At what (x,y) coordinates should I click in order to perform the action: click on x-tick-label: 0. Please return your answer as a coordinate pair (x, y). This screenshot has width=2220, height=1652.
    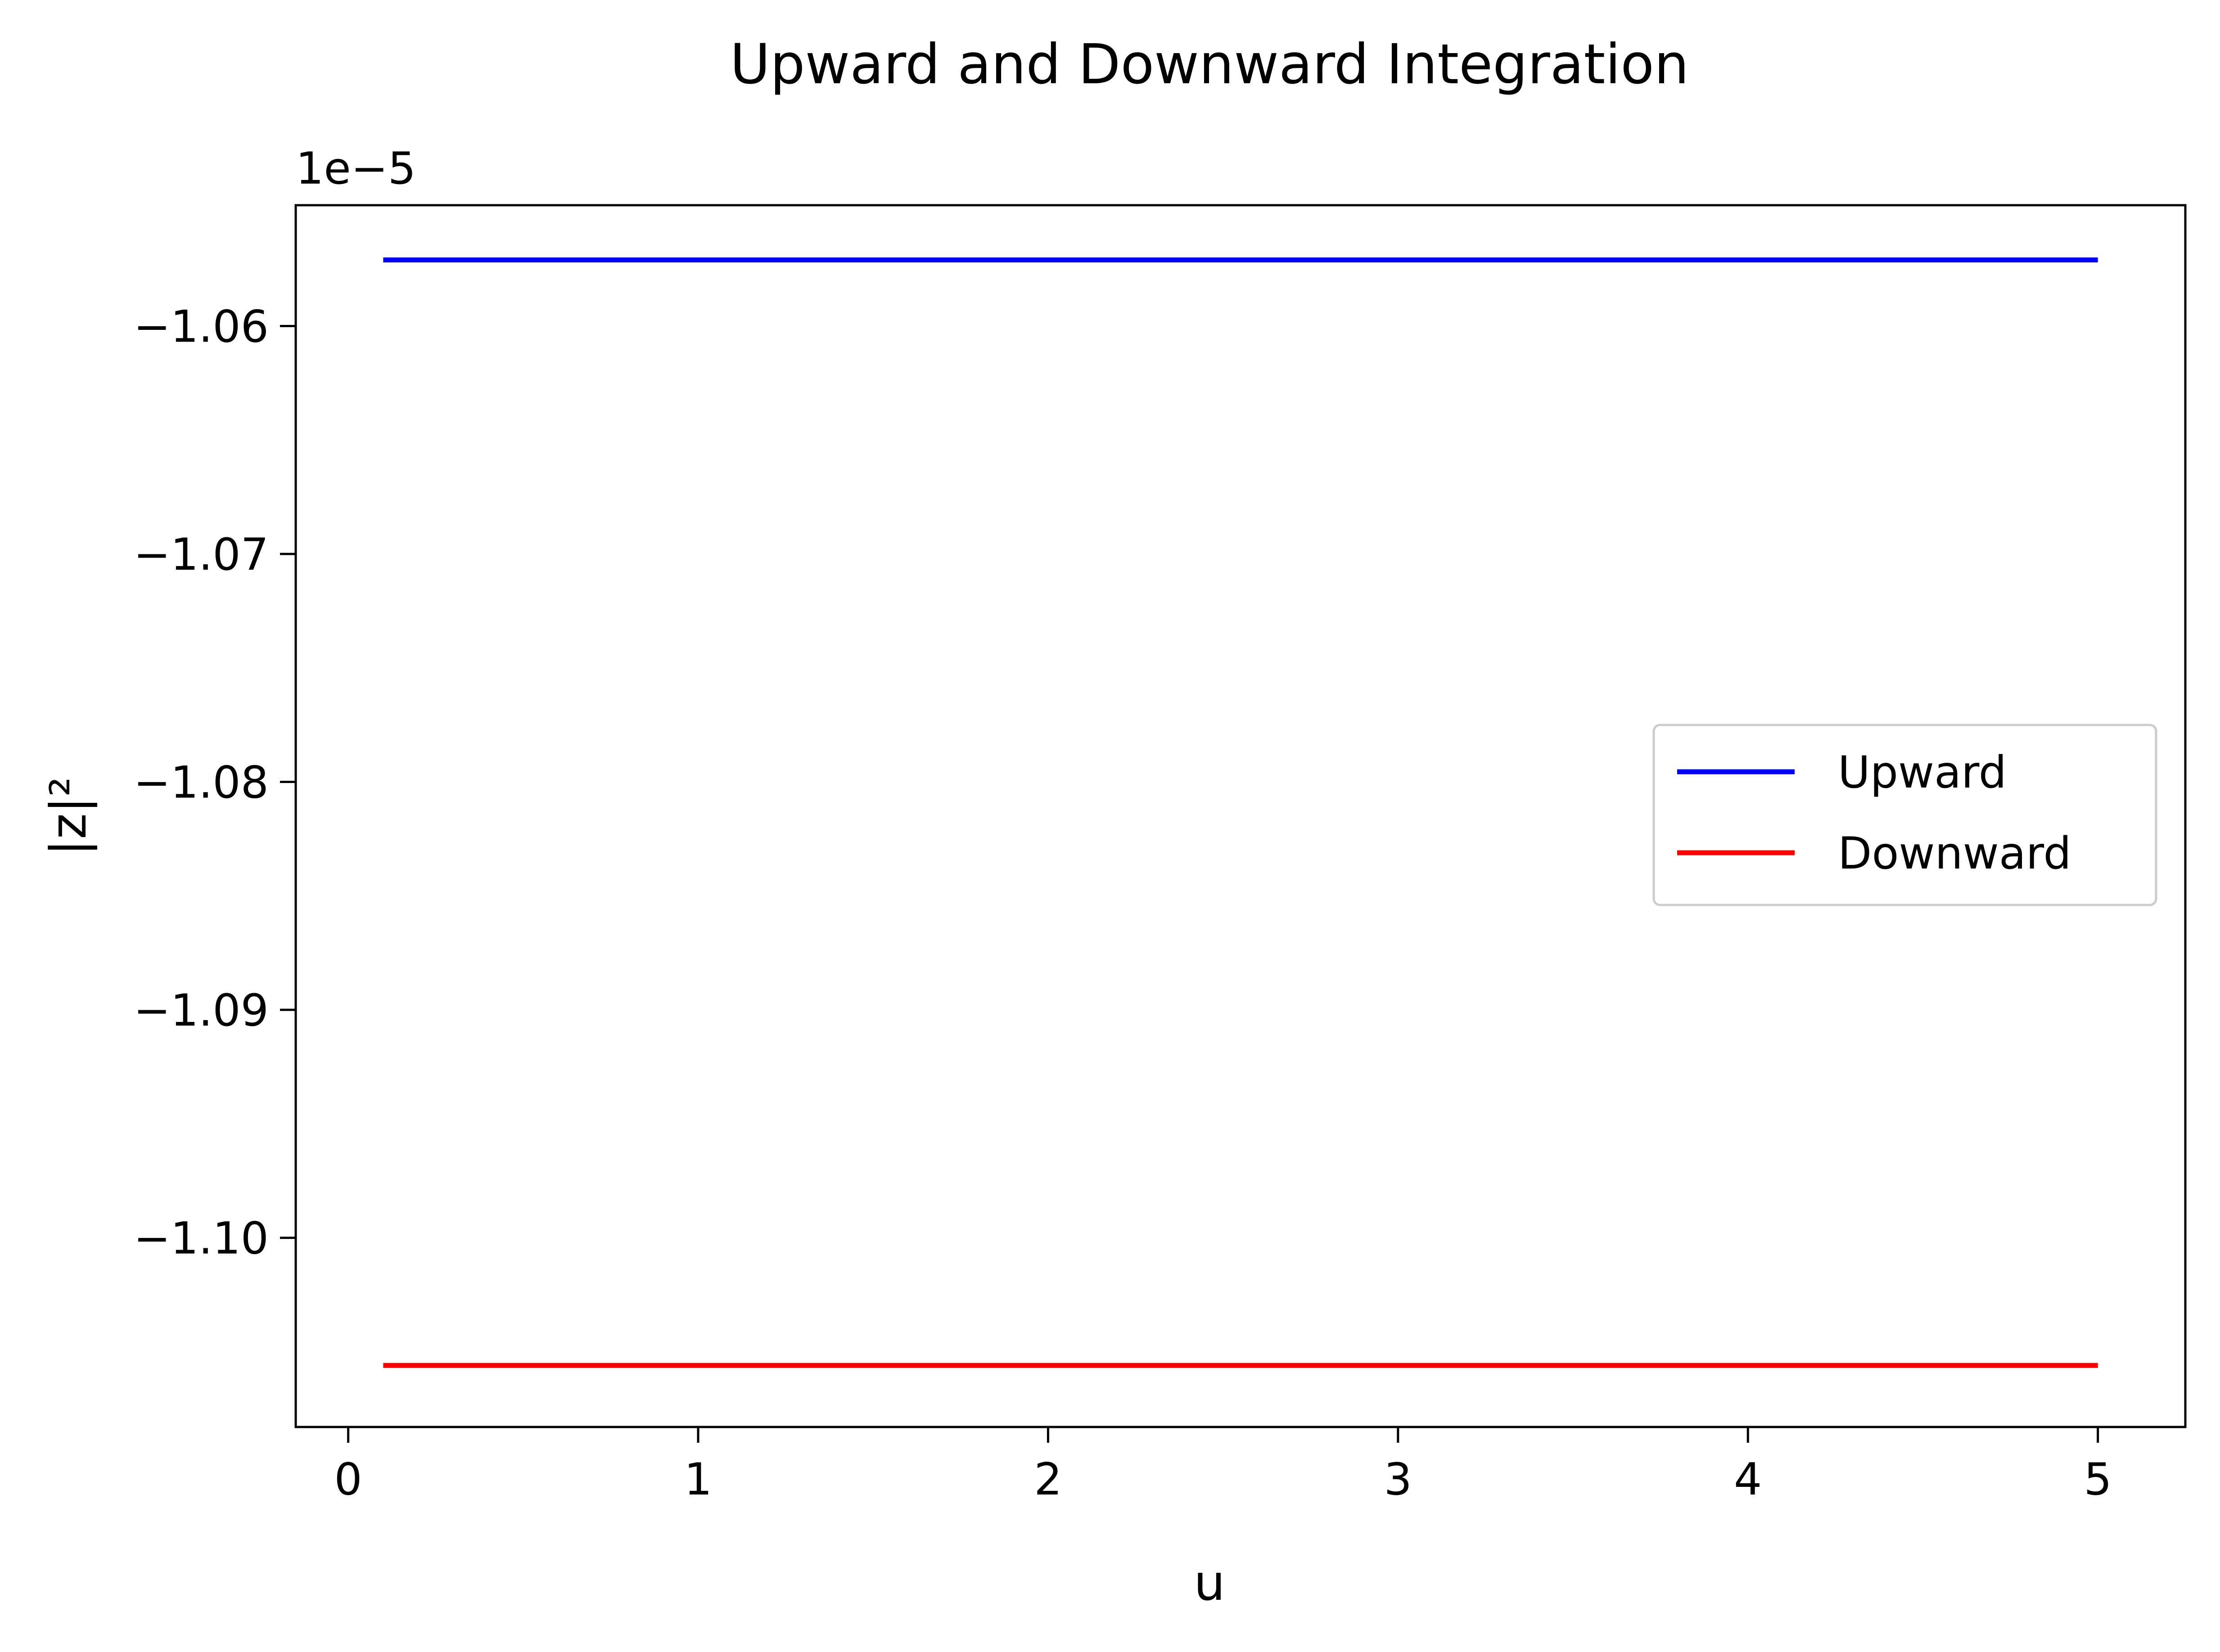
    Looking at the image, I should click on (348, 1479).